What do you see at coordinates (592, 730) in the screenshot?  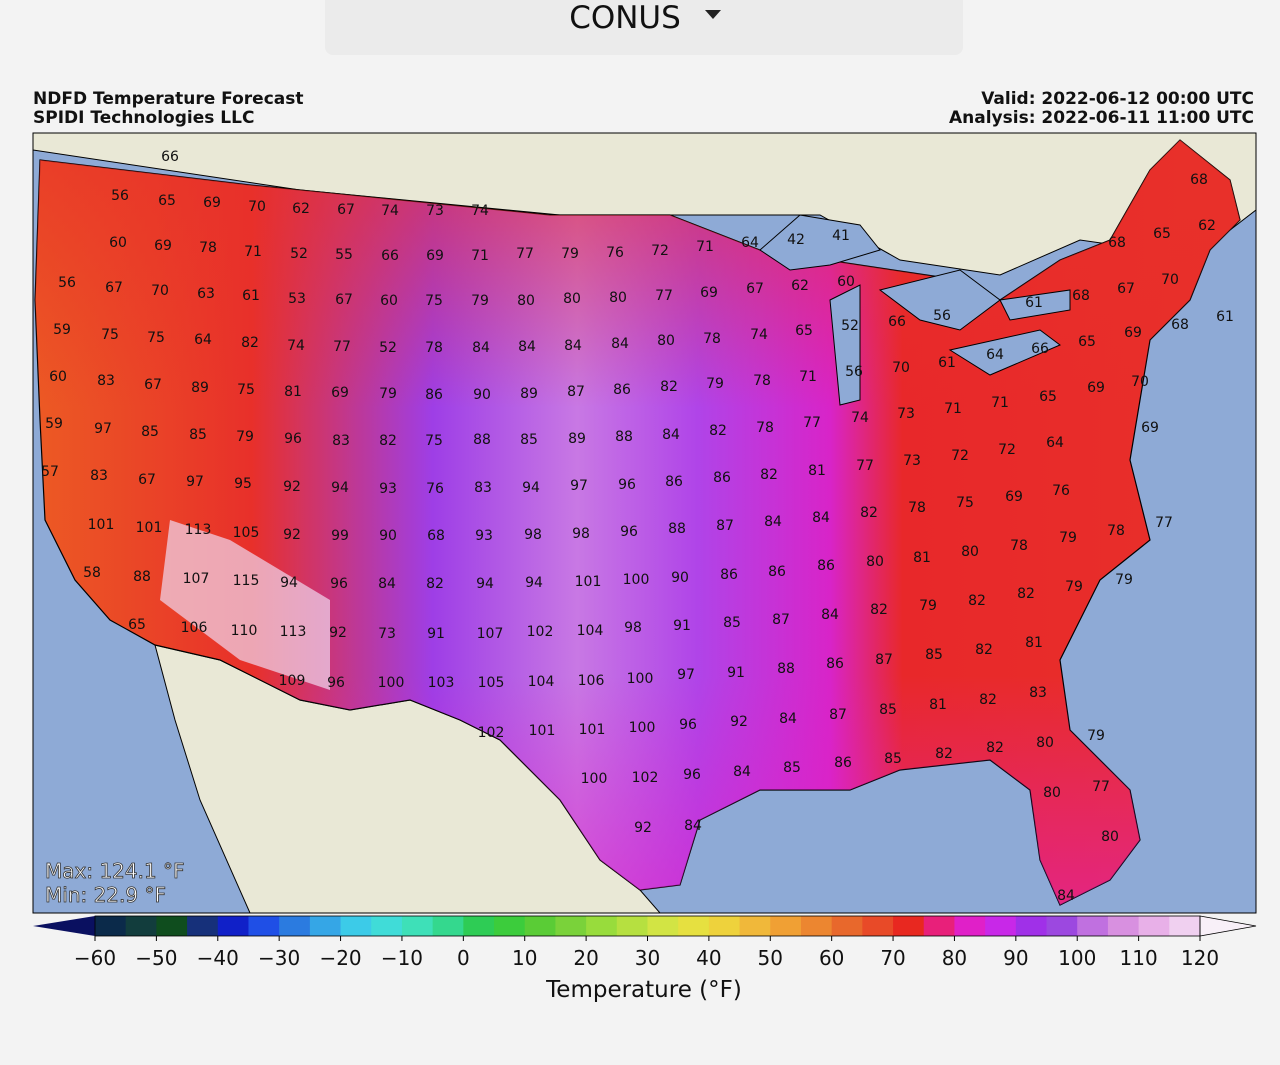 I see `station-temp: 101` at bounding box center [592, 730].